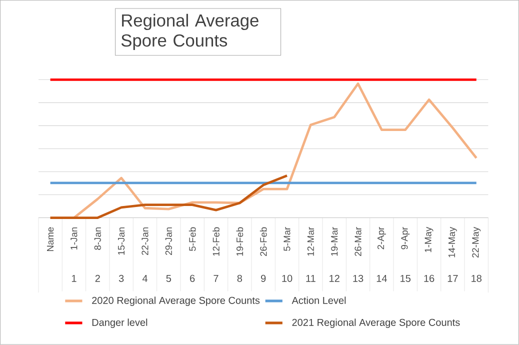  What do you see at coordinates (263, 241) in the screenshot?
I see `x-tick-label: 26-Feb` at bounding box center [263, 241].